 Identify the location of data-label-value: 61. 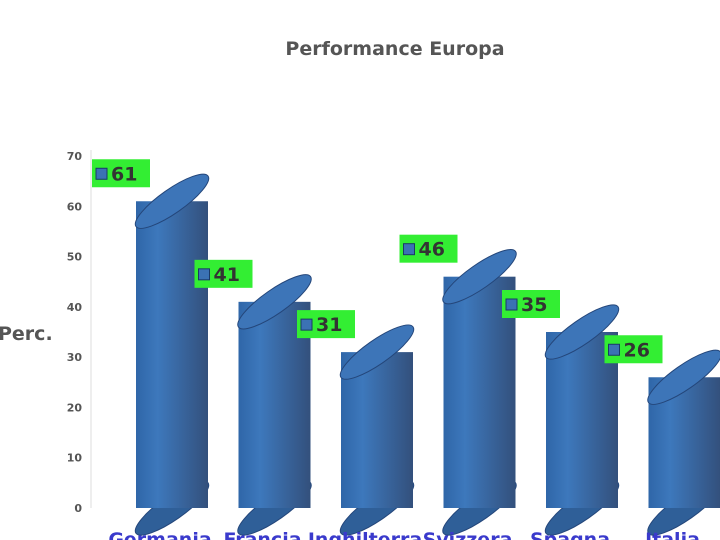
(124, 174).